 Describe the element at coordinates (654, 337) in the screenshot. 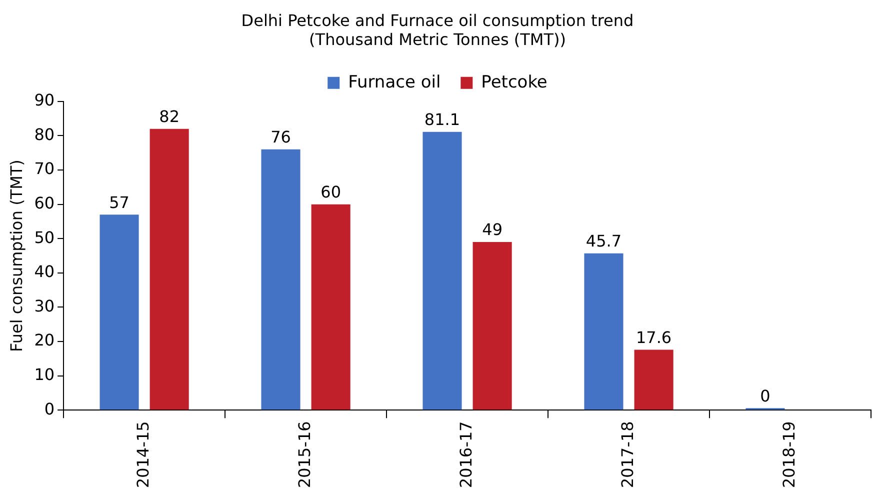

I see `data-label: 17.6` at that location.